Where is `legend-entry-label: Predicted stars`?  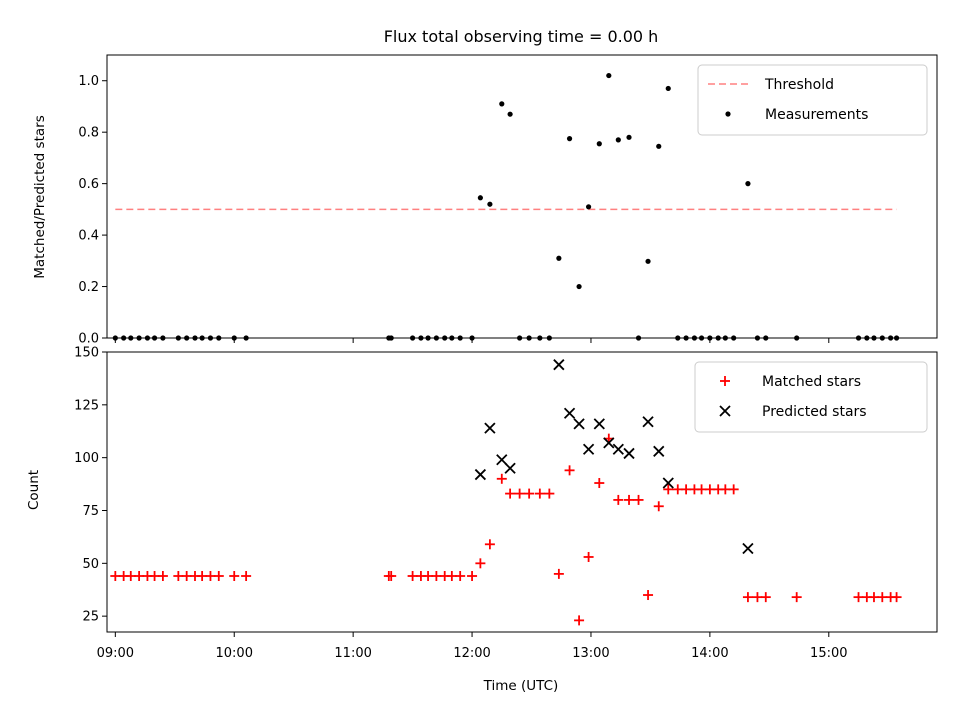
legend-entry-label: Predicted stars is located at coordinates (814, 412).